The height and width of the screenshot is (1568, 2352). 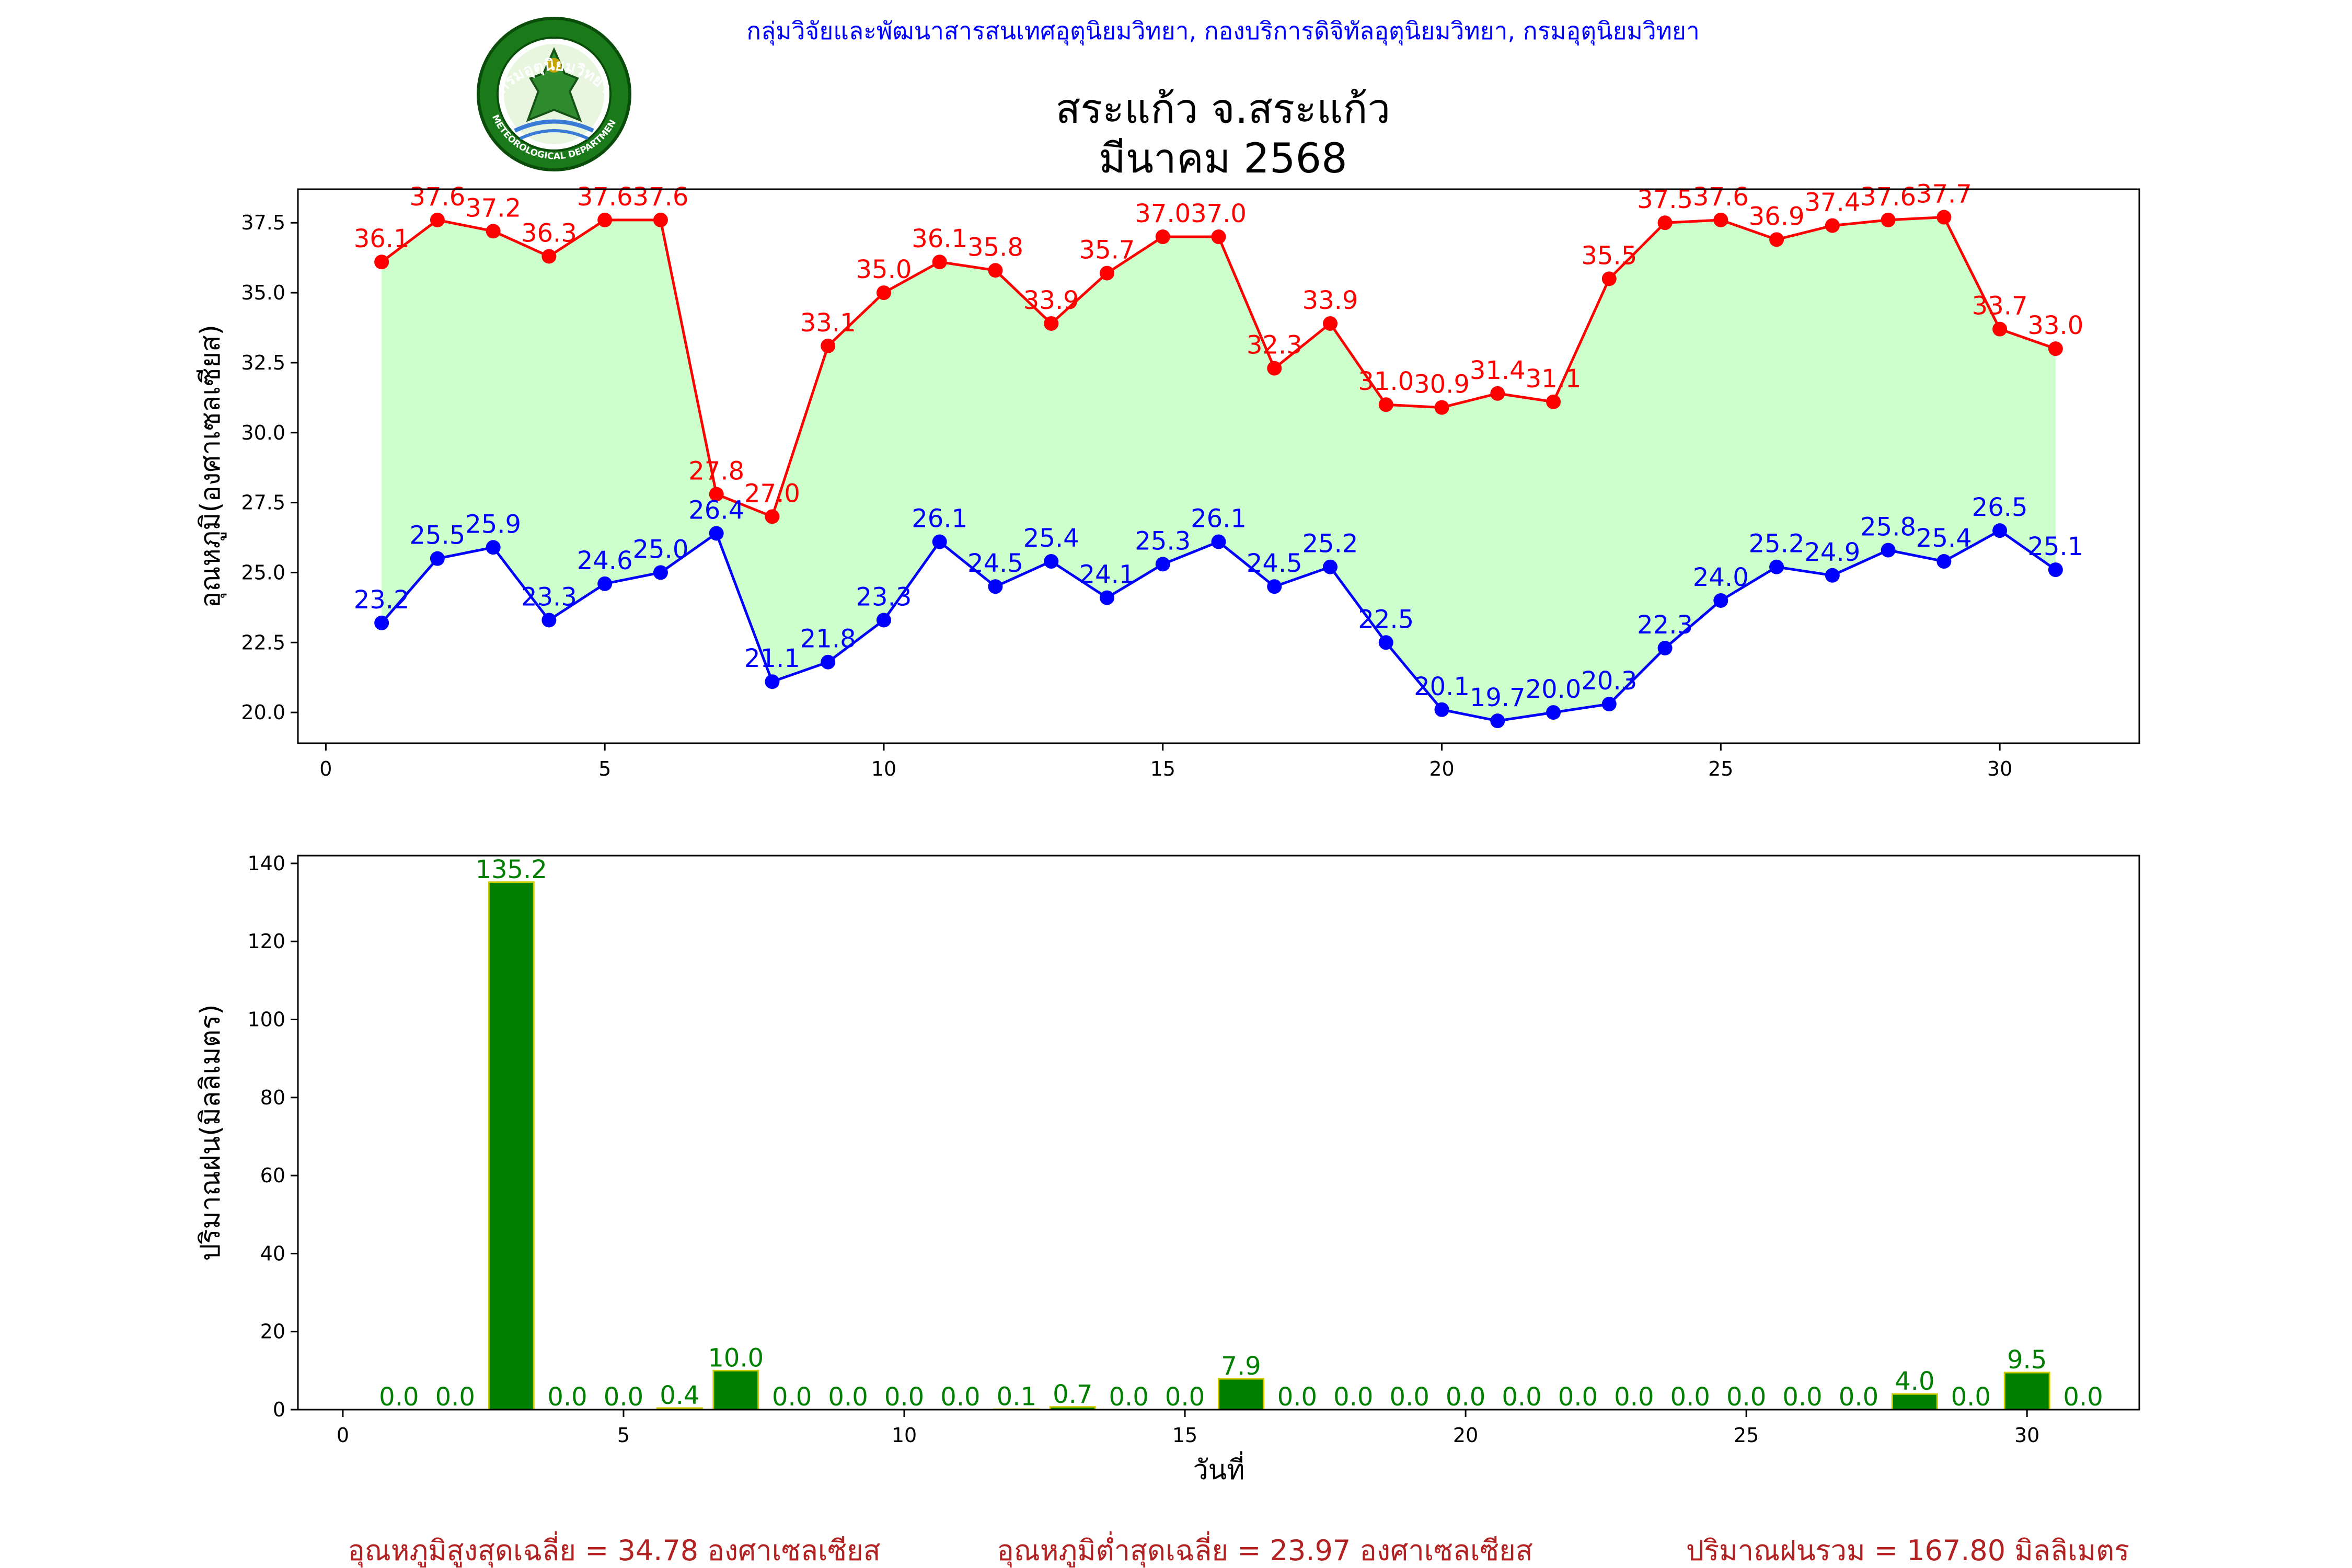 What do you see at coordinates (1498, 370) in the screenshot?
I see `max-temp-data-label: 31.4` at bounding box center [1498, 370].